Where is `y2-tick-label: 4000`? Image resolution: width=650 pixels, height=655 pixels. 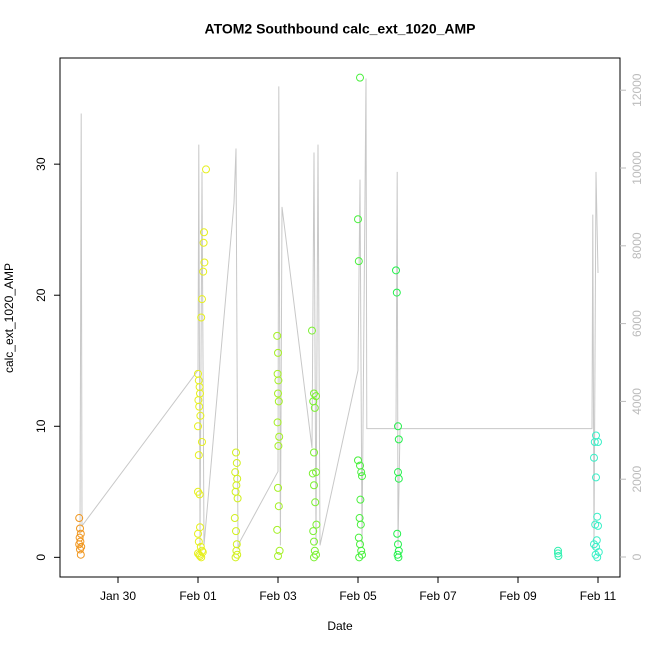
y2-tick-label: 4000 is located at coordinates (637, 401).